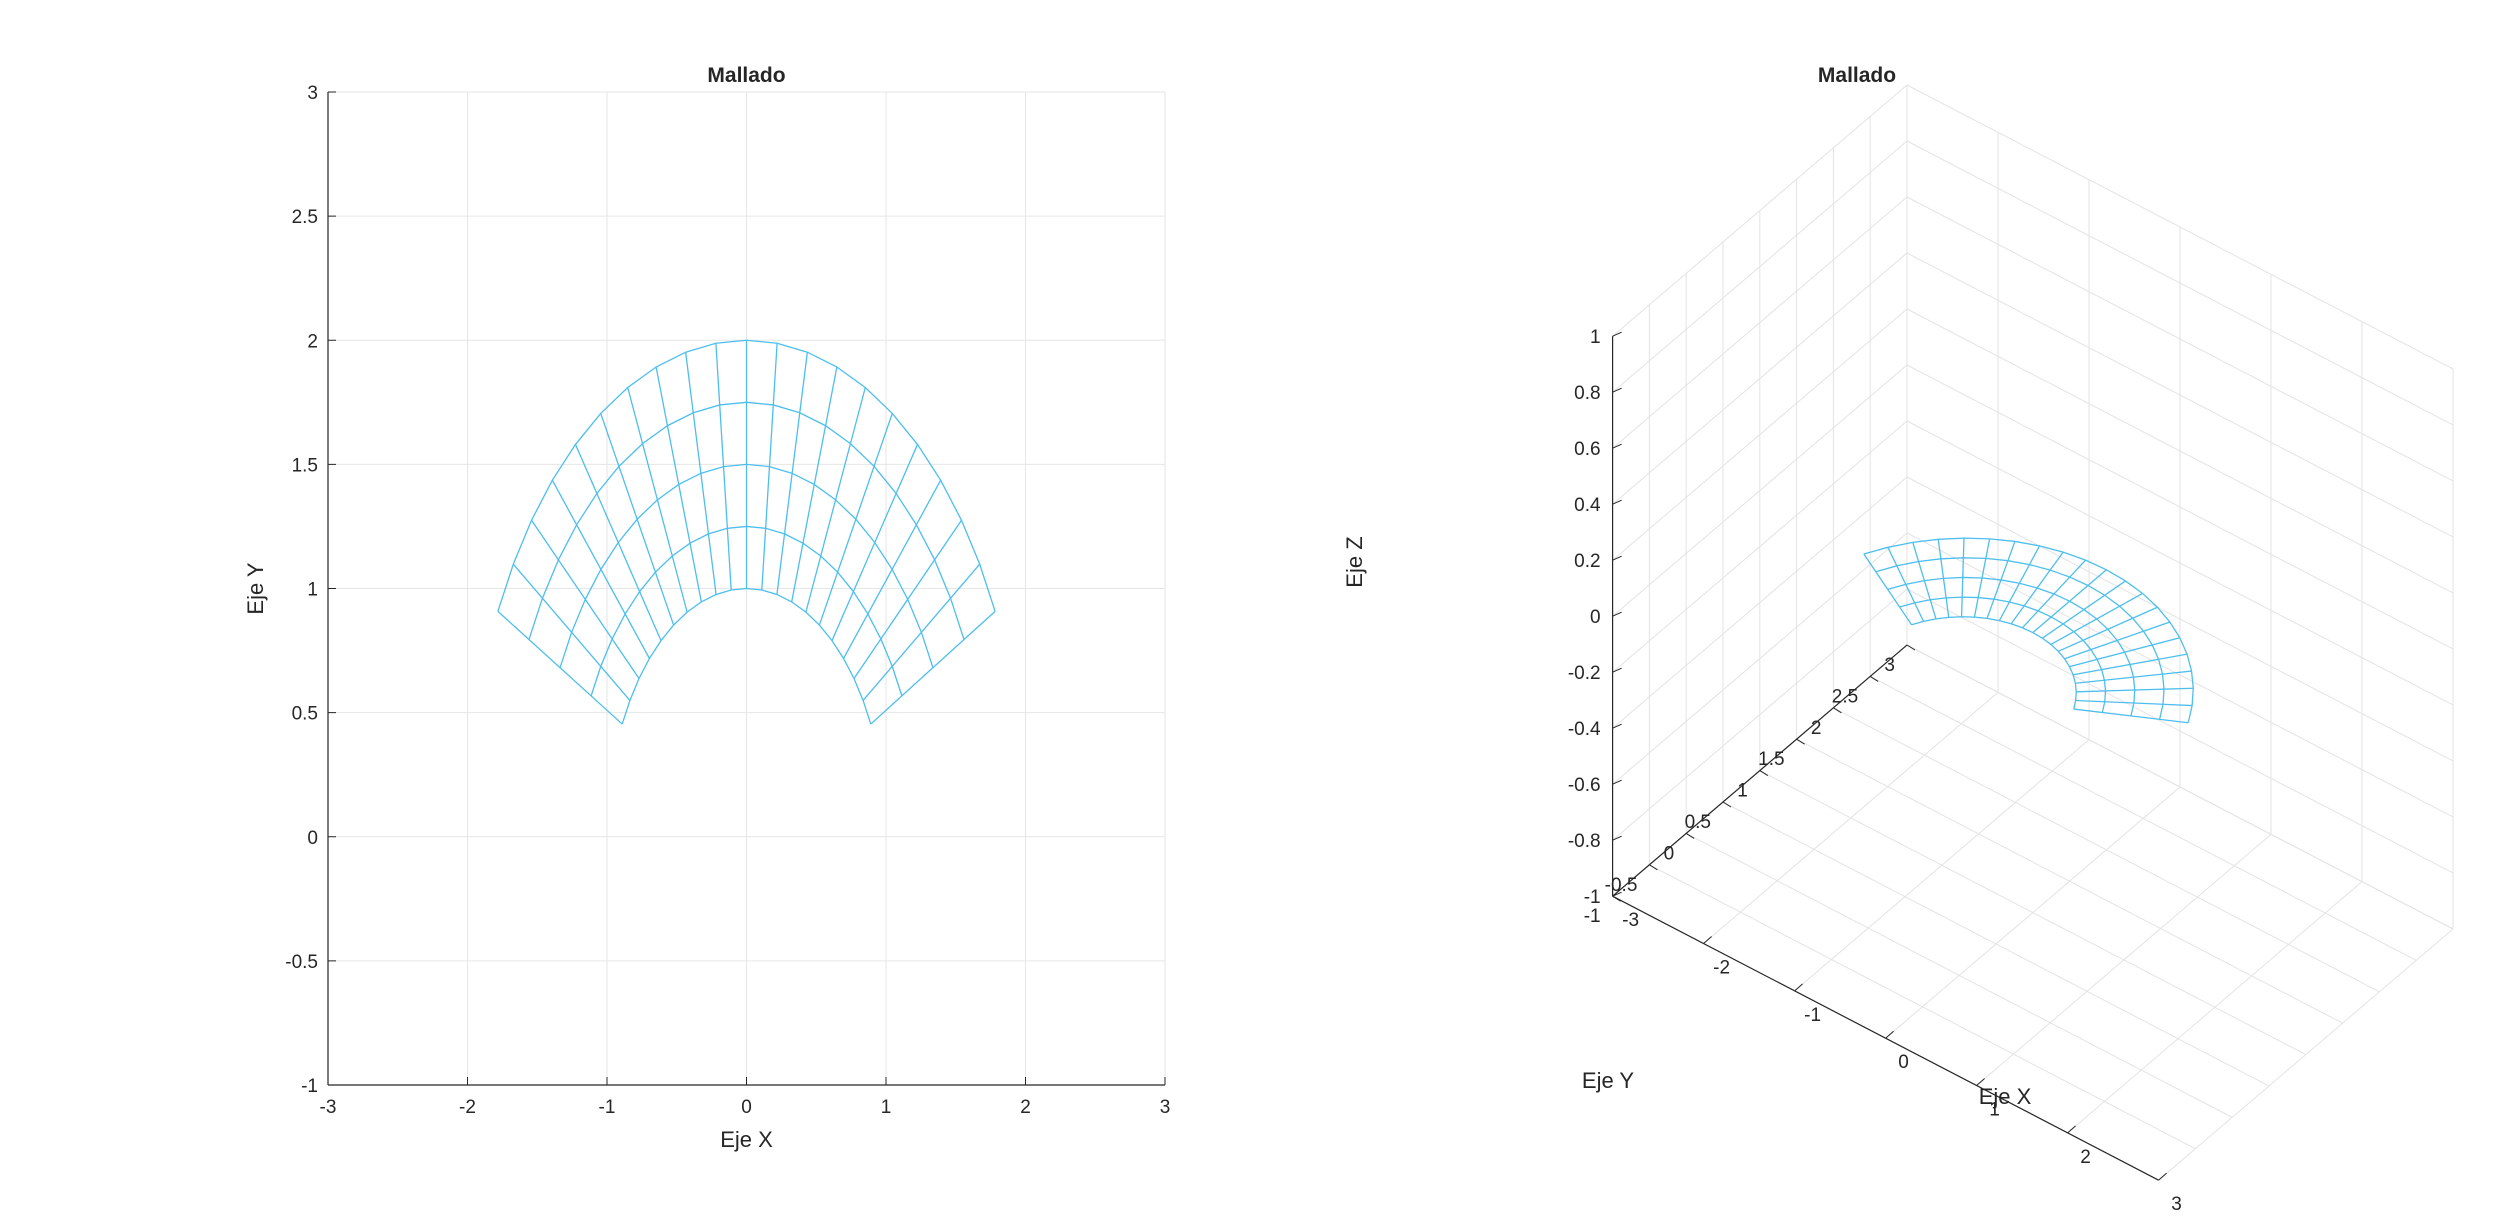 The width and height of the screenshot is (2504, 1217). What do you see at coordinates (746, 532) in the screenshot?
I see `chart-2d-mesh` at bounding box center [746, 532].